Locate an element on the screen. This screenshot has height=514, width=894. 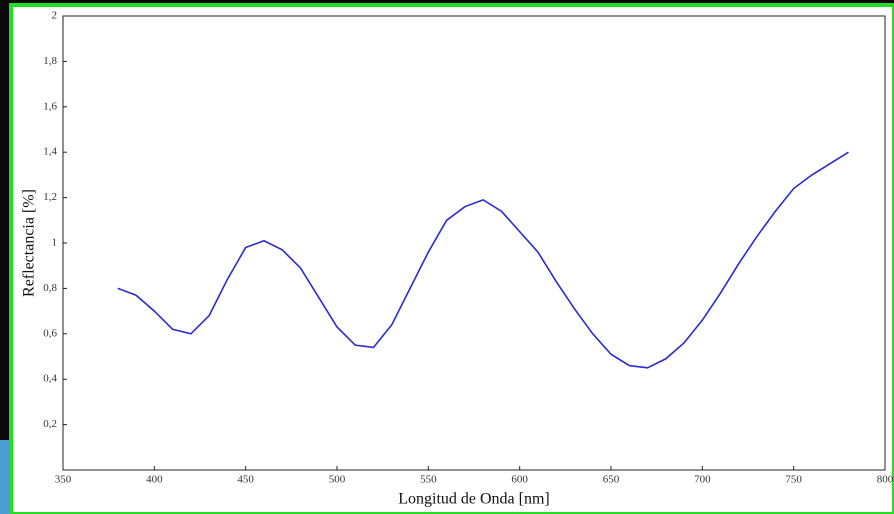
x-tick-label: 800 is located at coordinates (885, 480).